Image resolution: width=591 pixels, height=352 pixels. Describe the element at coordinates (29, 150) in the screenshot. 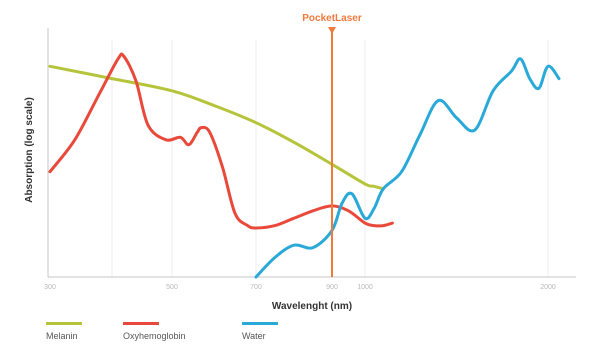

I see `y-axis-title: Absorption (log scale)` at that location.